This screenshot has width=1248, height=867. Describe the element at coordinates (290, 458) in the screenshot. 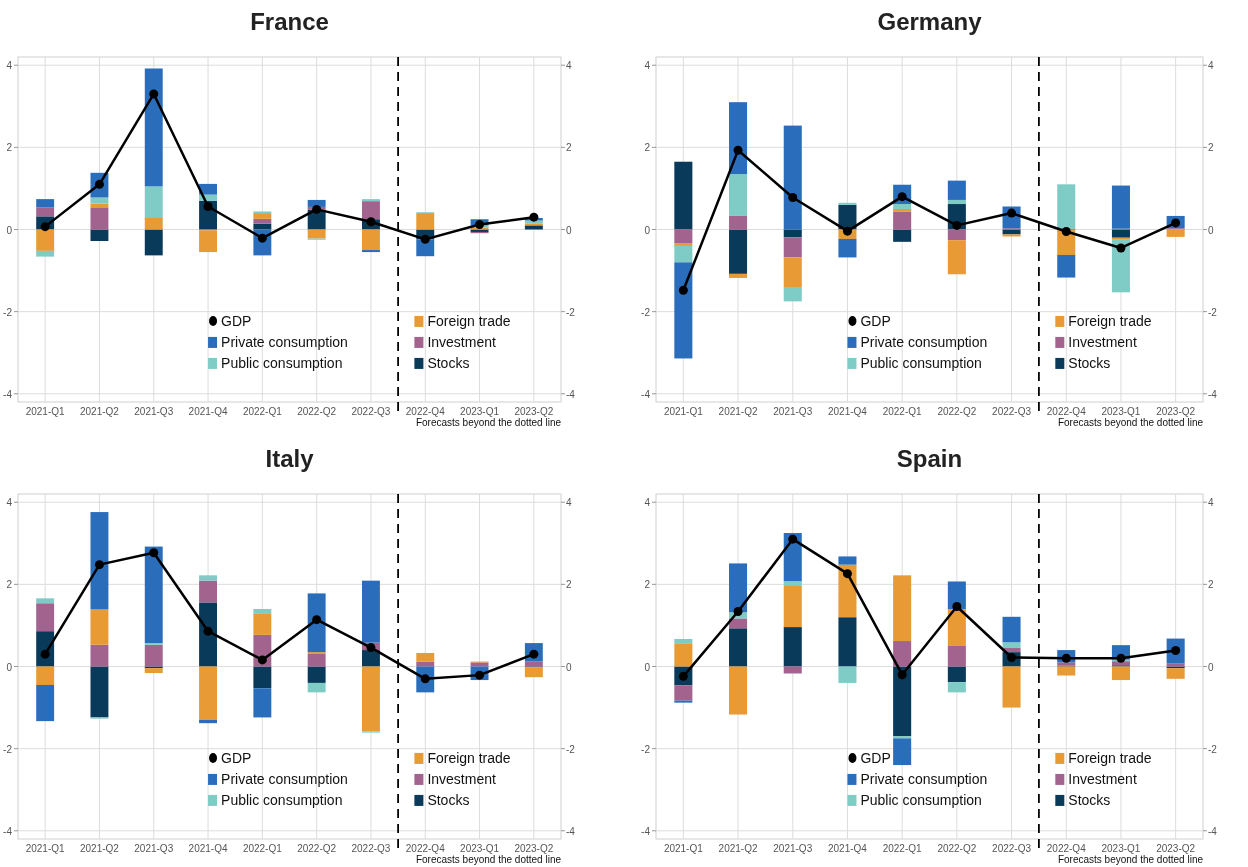

I see `chart-title: Italy` at that location.